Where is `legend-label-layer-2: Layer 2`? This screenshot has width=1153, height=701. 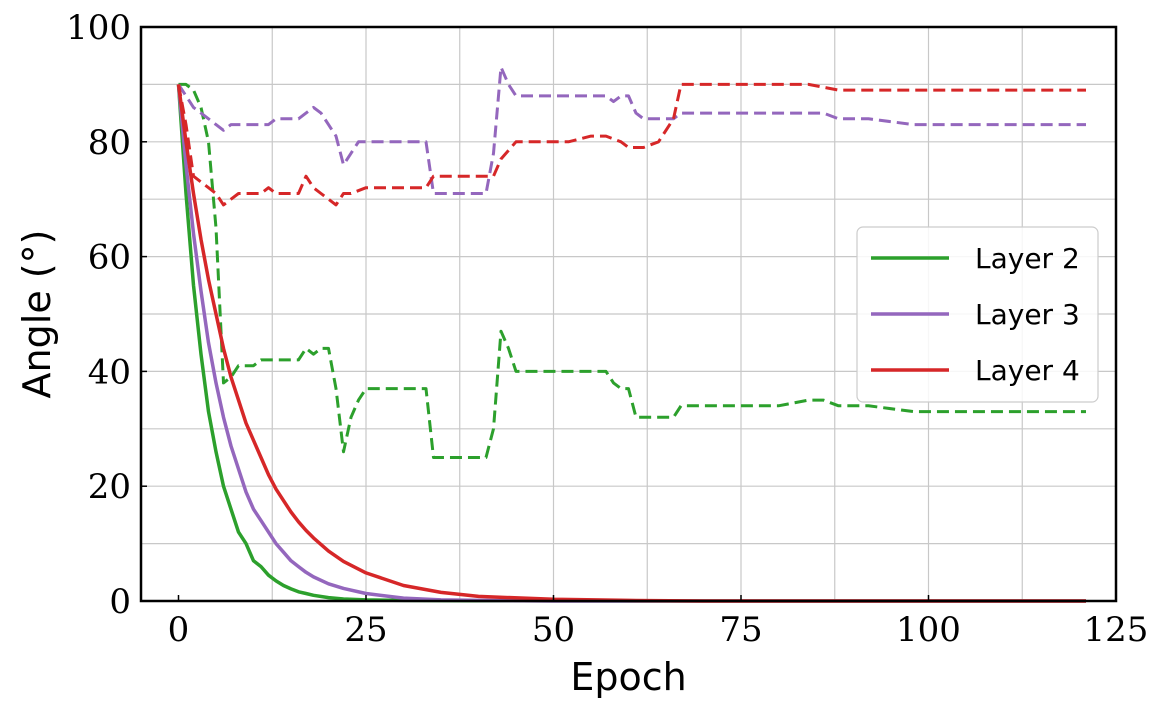
legend-label-layer-2: Layer 2 is located at coordinates (1027, 258).